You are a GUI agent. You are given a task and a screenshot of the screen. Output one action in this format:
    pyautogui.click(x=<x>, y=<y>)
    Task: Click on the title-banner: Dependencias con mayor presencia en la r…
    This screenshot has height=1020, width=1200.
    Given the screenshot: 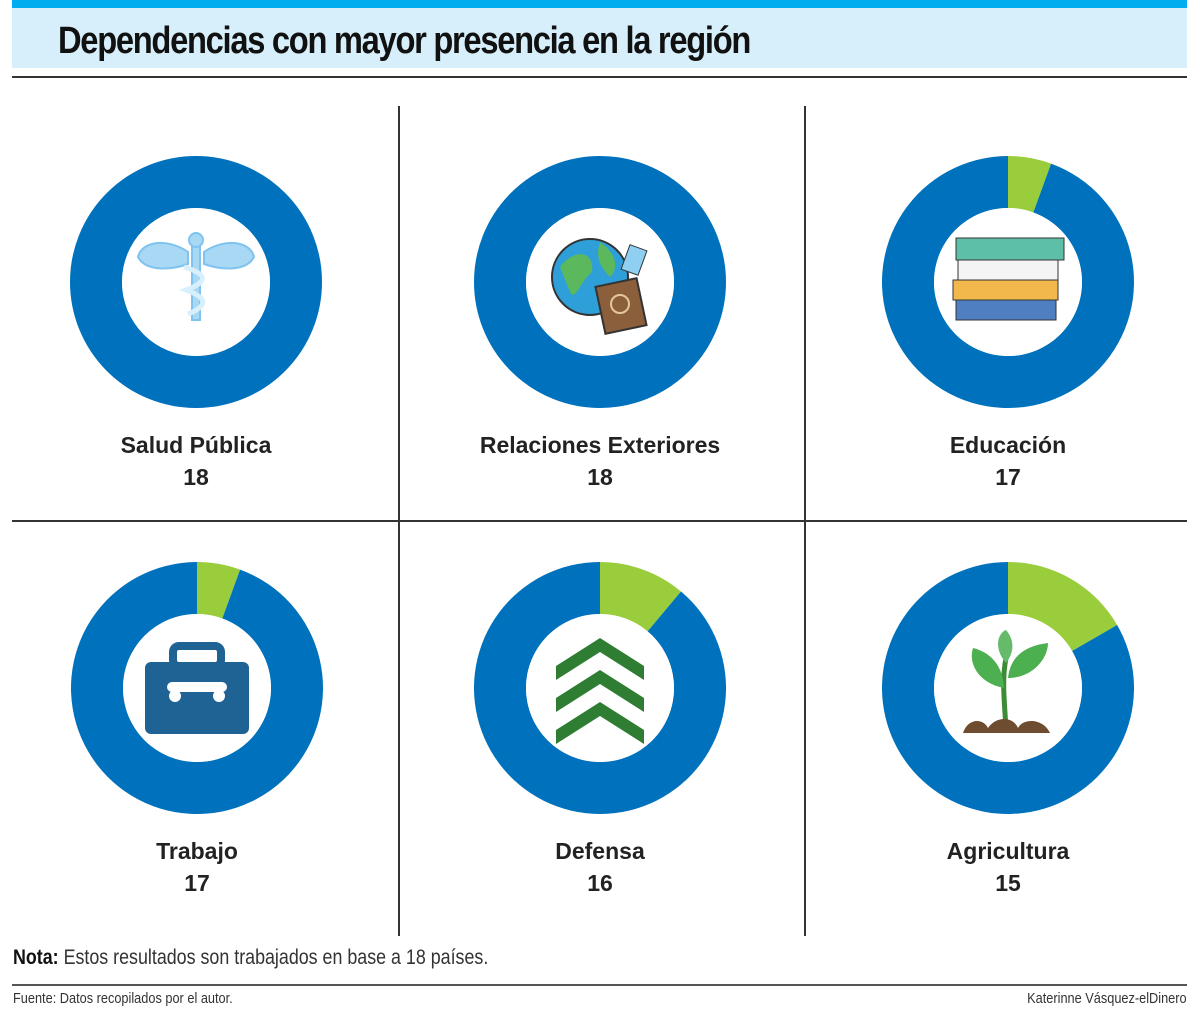 What is the action you would take?
    pyautogui.click(x=599, y=38)
    